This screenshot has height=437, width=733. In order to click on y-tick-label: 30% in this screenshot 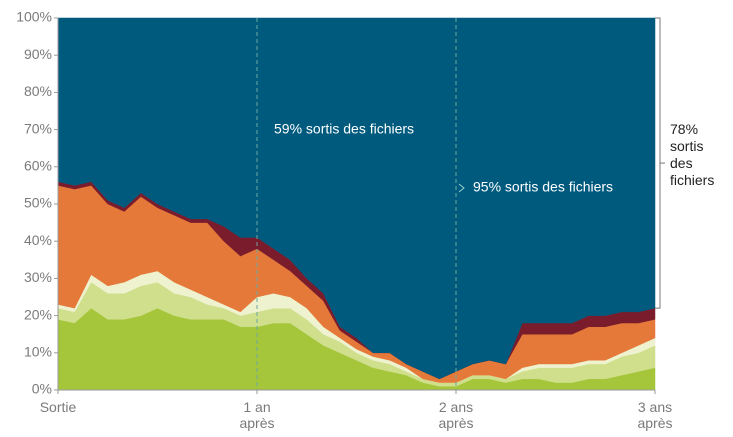, I will do `click(38, 277)`.